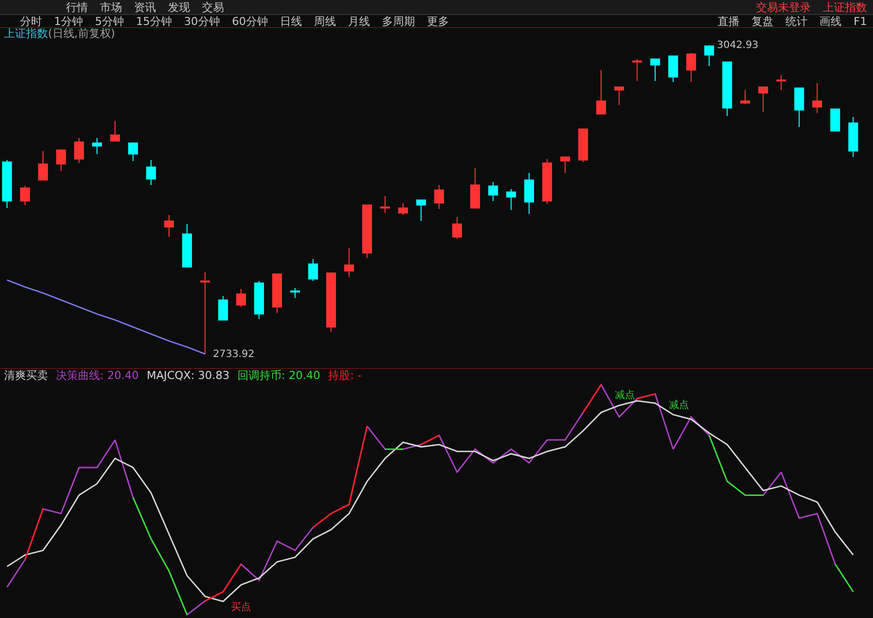 This screenshot has height=618, width=873. Describe the element at coordinates (279, 375) in the screenshot. I see `text: 回调持币: 20.40` at that location.